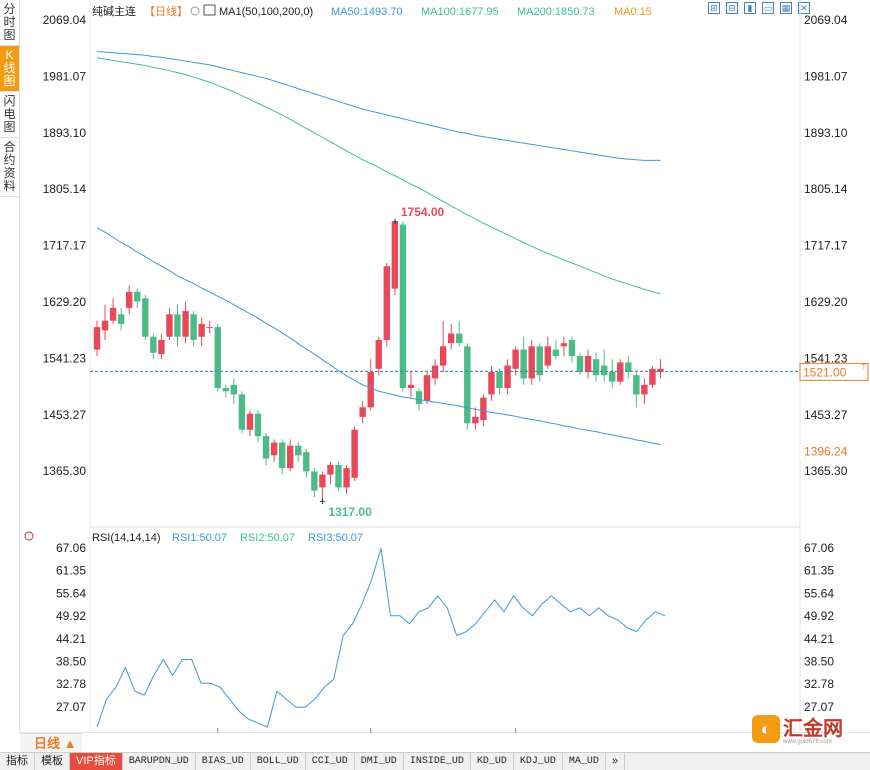 The height and width of the screenshot is (770, 870). What do you see at coordinates (826, 189) in the screenshot?
I see `price-tick-right: 1805.14` at bounding box center [826, 189].